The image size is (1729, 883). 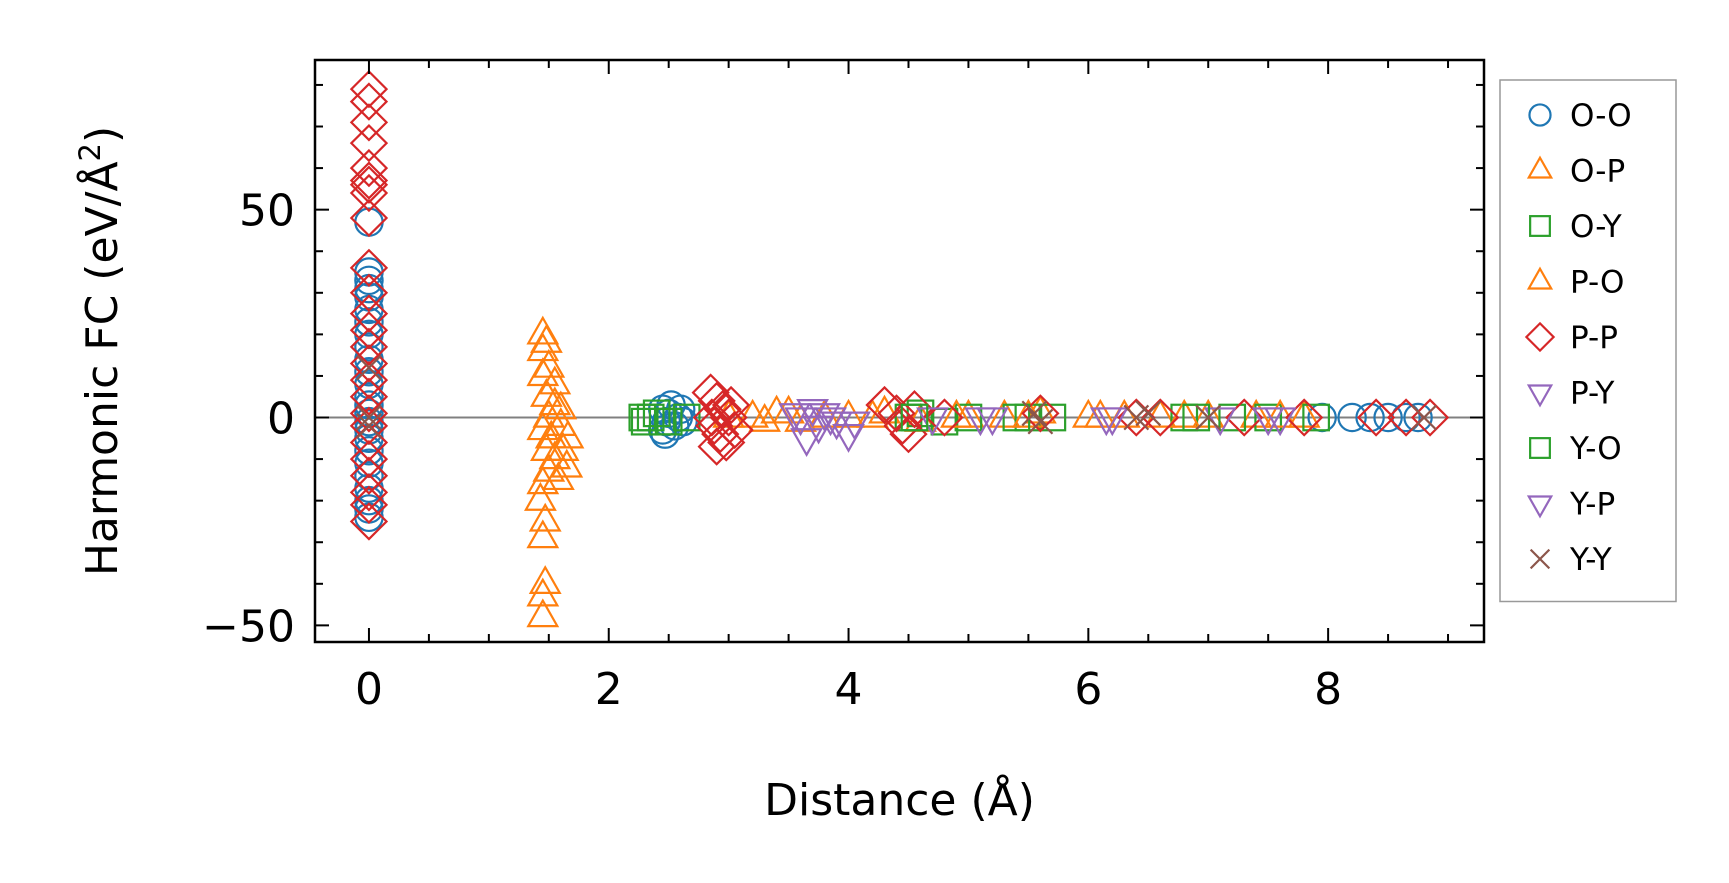 I want to click on legend-entry: O-O, so click(x=1580, y=116).